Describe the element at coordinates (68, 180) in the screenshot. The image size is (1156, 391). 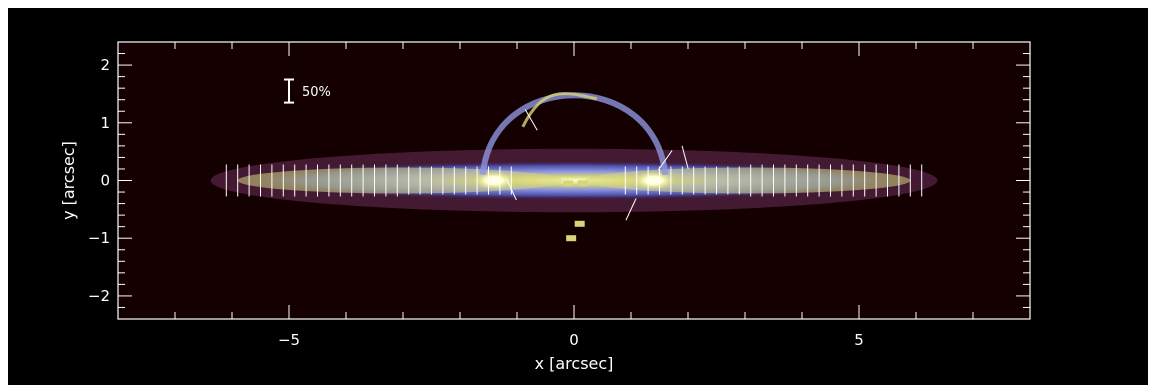
I see `y-axis-label: y [arcsec]` at that location.